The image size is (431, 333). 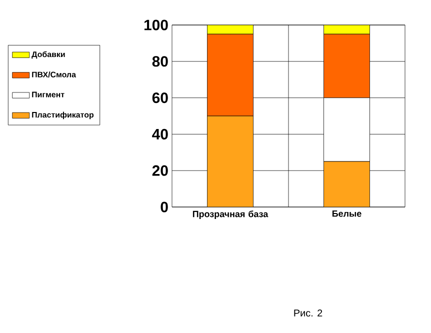 I want to click on y-tick-label: 40, so click(x=160, y=134).